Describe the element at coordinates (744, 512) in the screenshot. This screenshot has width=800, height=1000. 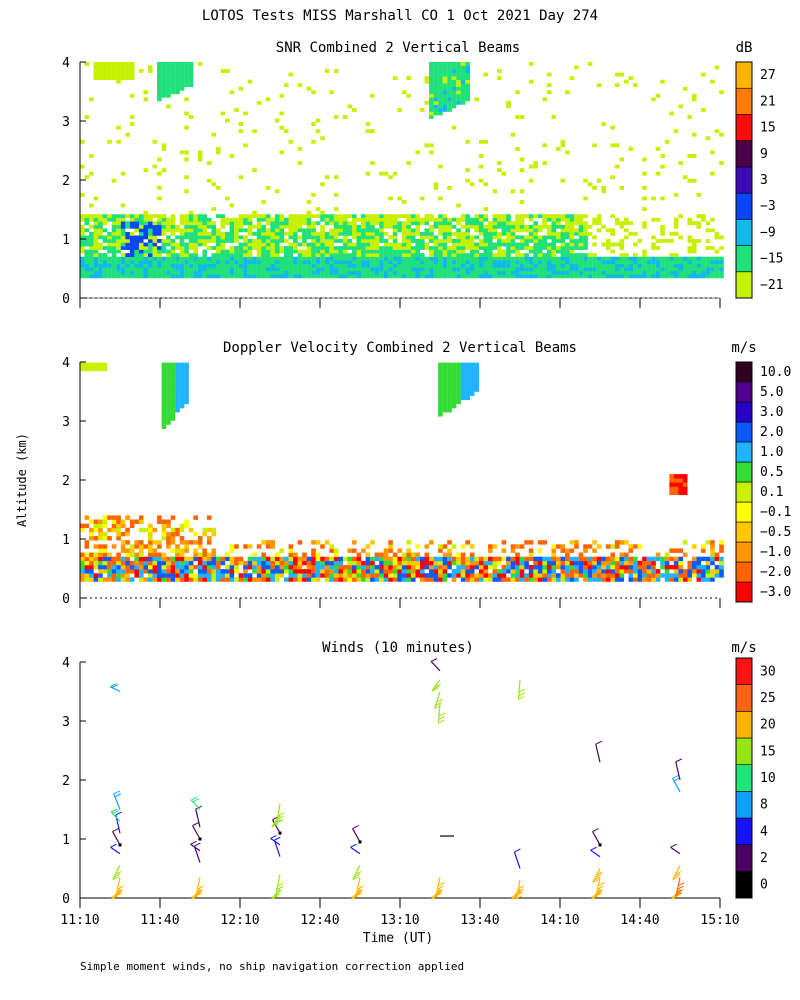
I see `colorbar-swatch` at that location.